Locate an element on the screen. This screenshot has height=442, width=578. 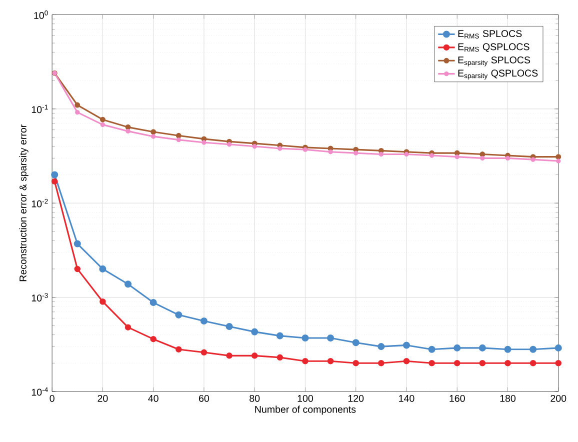
y-axis-title: Reconstruction error & sparsity error is located at coordinates (23, 203).